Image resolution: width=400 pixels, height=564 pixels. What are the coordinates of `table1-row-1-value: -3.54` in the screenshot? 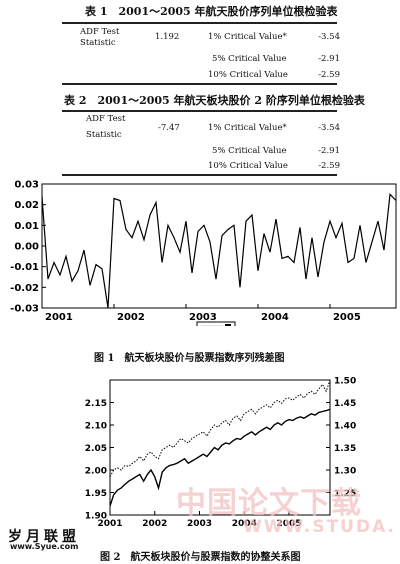 It's located at (329, 37).